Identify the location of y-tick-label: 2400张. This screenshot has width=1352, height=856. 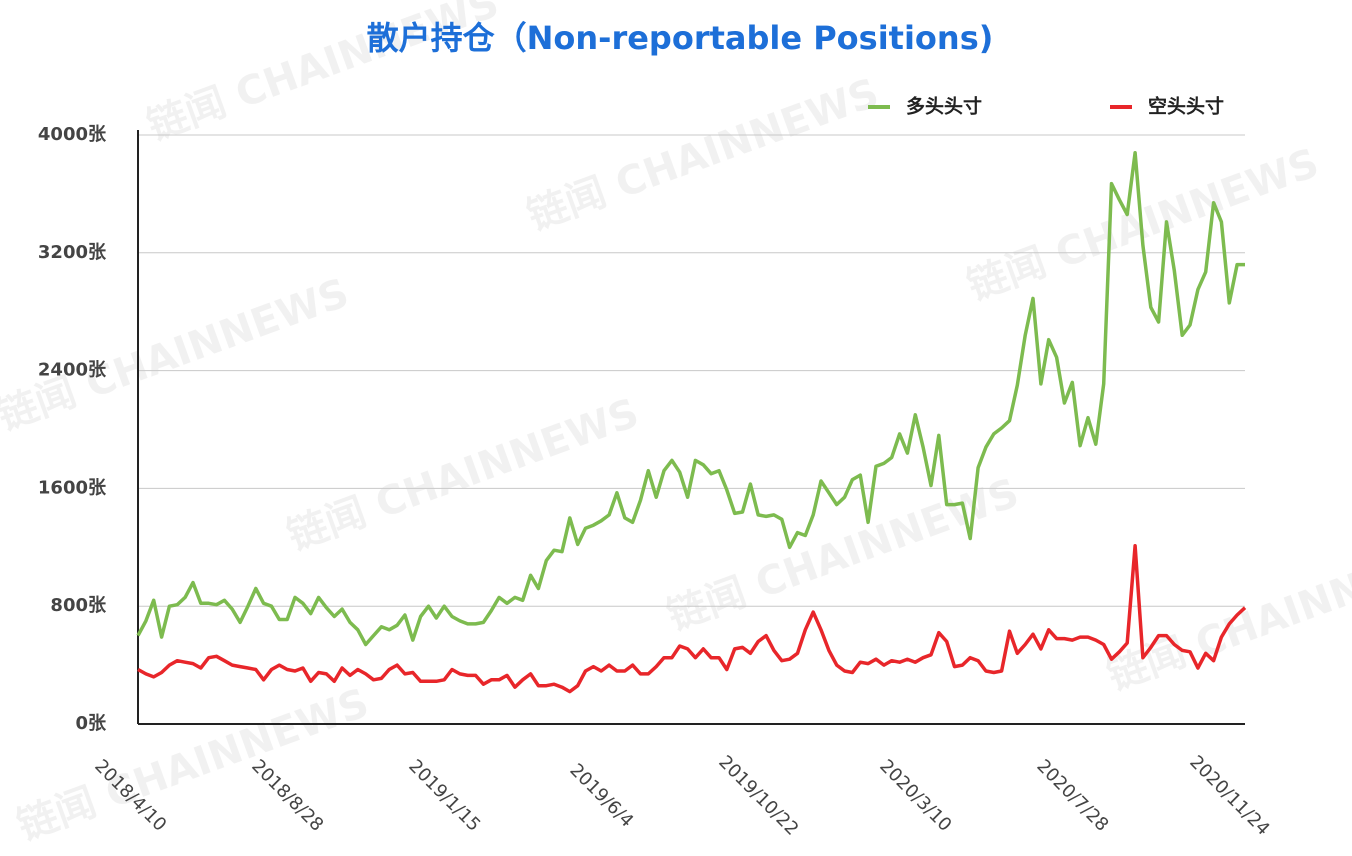
(72, 370).